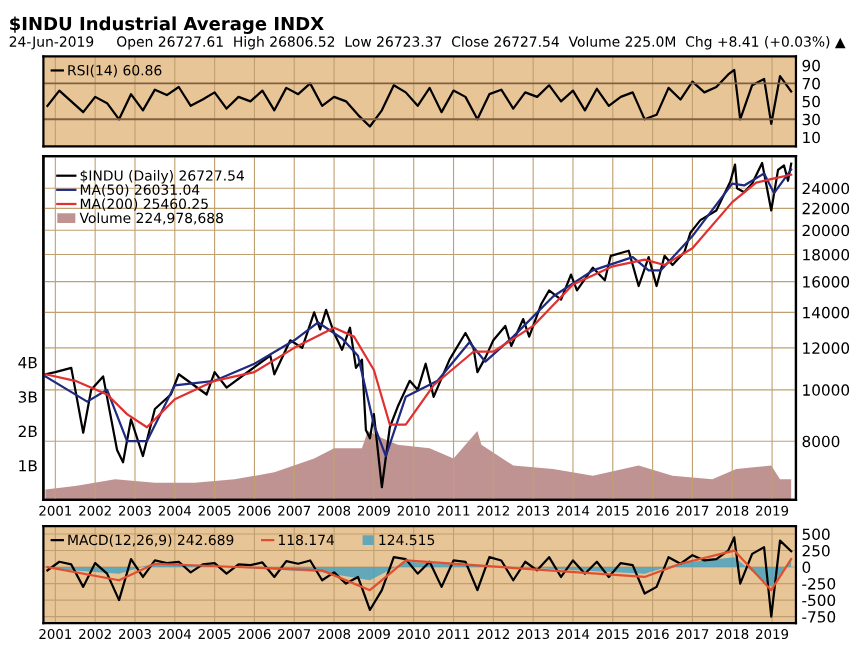 The image size is (868, 656). Describe the element at coordinates (419, 570) in the screenshot. I see `line-series` at that location.